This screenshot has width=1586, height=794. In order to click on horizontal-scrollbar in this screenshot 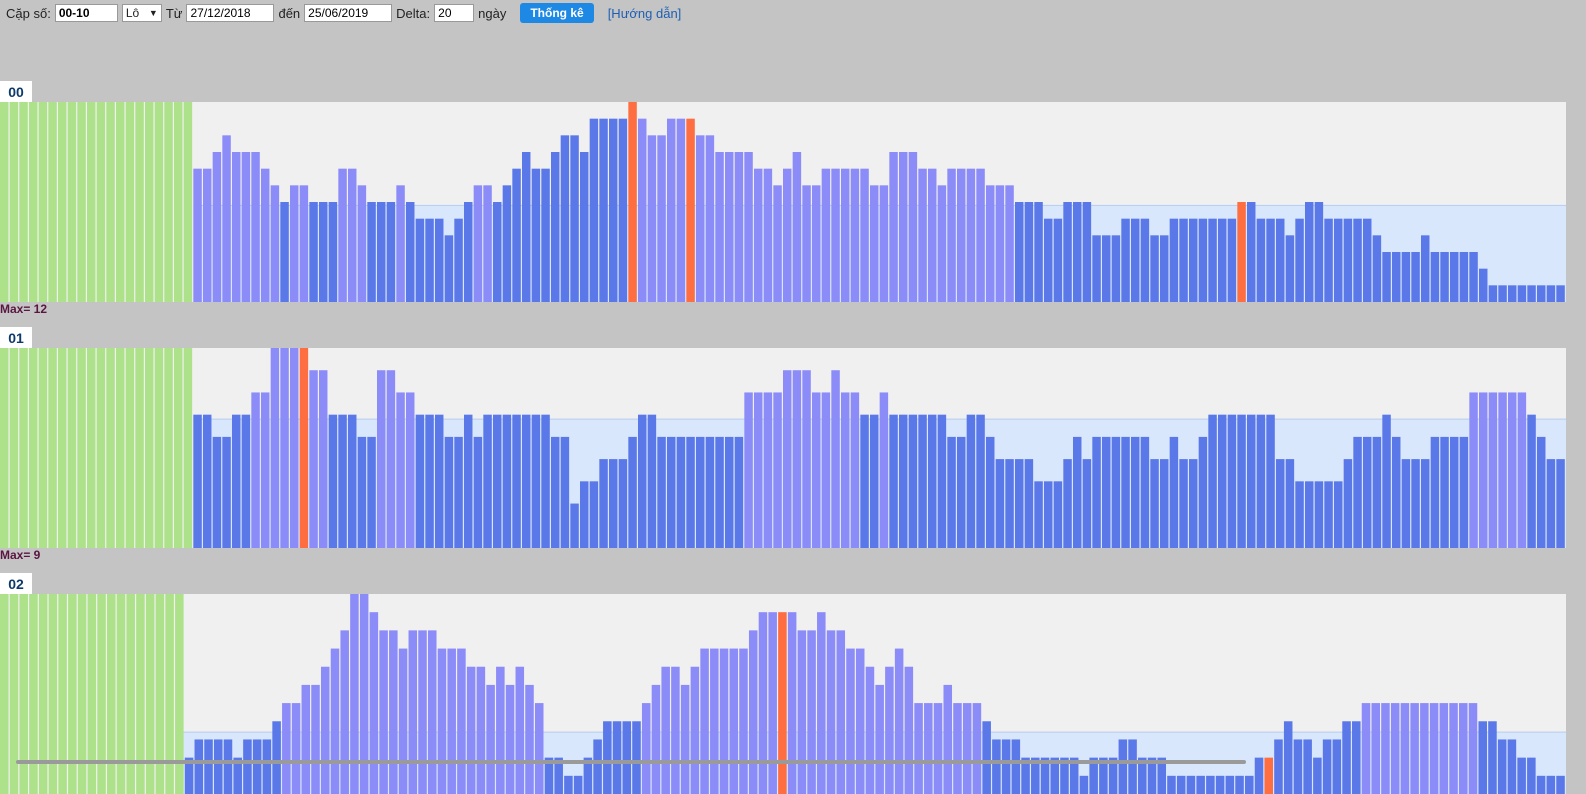, I will do `click(631, 762)`.